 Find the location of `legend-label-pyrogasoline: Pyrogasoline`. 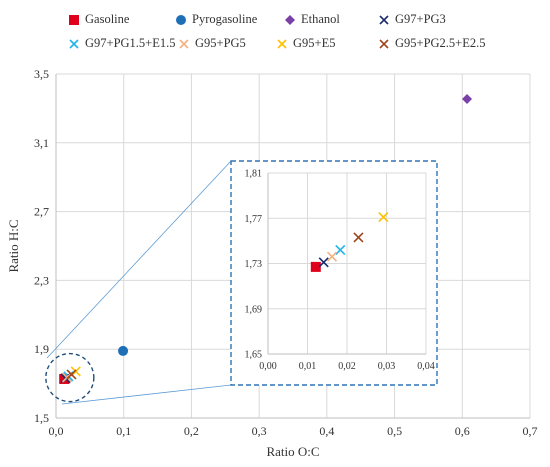

legend-label-pyrogasoline: Pyrogasoline is located at coordinates (225, 19).